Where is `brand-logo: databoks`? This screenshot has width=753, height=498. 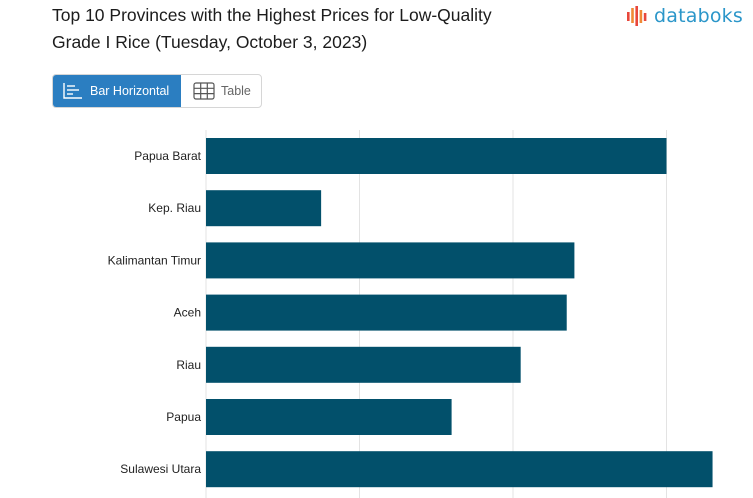
brand-logo: databoks is located at coordinates (684, 16).